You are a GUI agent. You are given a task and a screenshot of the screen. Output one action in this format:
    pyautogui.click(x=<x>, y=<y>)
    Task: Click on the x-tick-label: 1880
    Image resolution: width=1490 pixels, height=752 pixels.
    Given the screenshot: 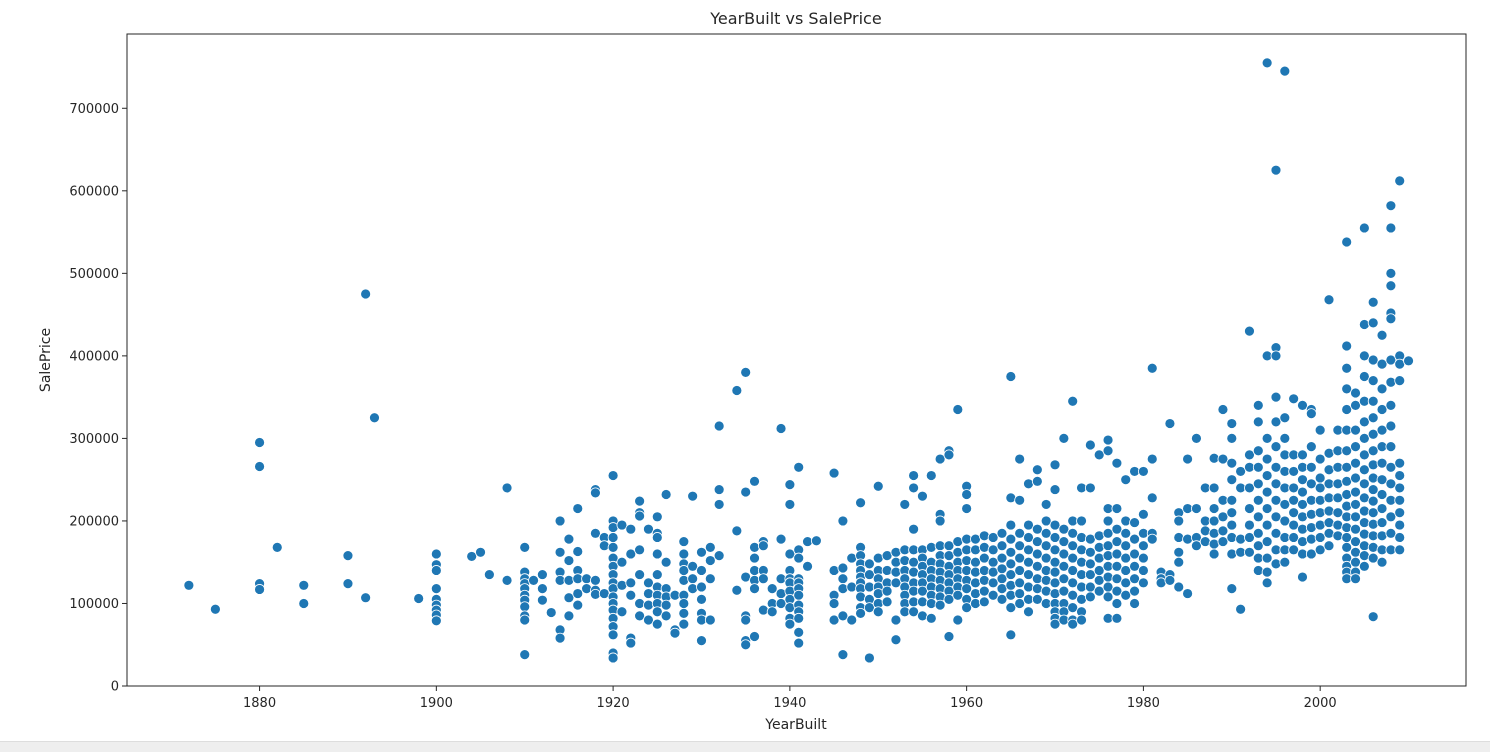 What is the action you would take?
    pyautogui.click(x=259, y=703)
    